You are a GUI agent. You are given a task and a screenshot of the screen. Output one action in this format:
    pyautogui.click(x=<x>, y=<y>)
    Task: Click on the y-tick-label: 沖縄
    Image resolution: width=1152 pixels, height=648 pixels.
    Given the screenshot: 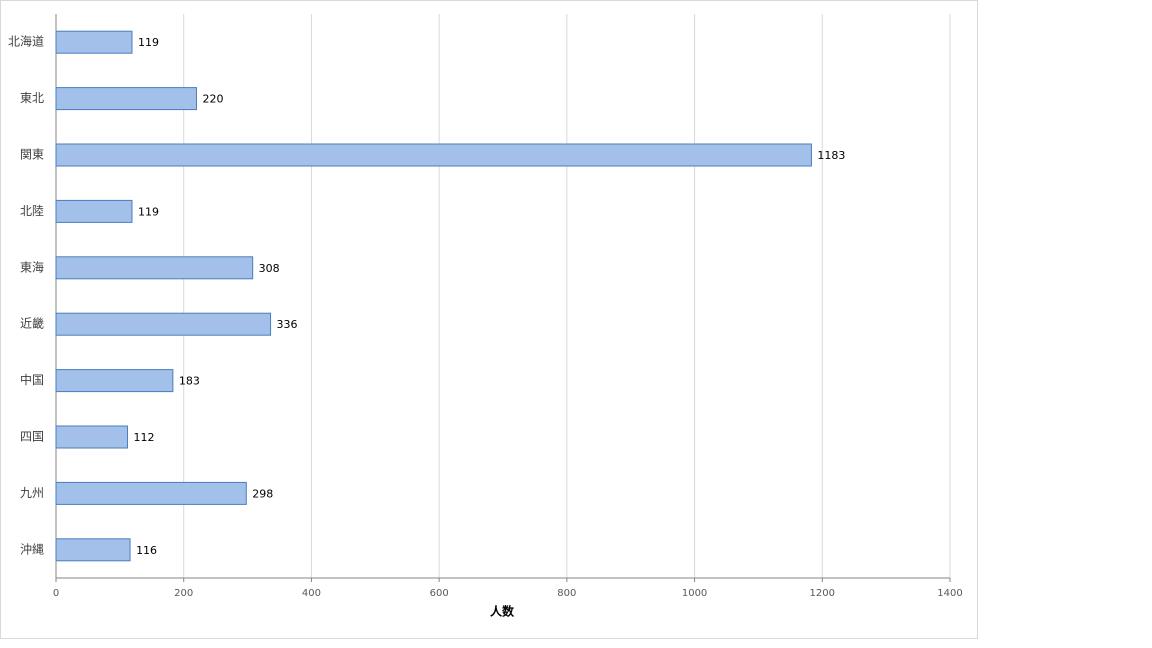 What is the action you would take?
    pyautogui.click(x=32, y=548)
    